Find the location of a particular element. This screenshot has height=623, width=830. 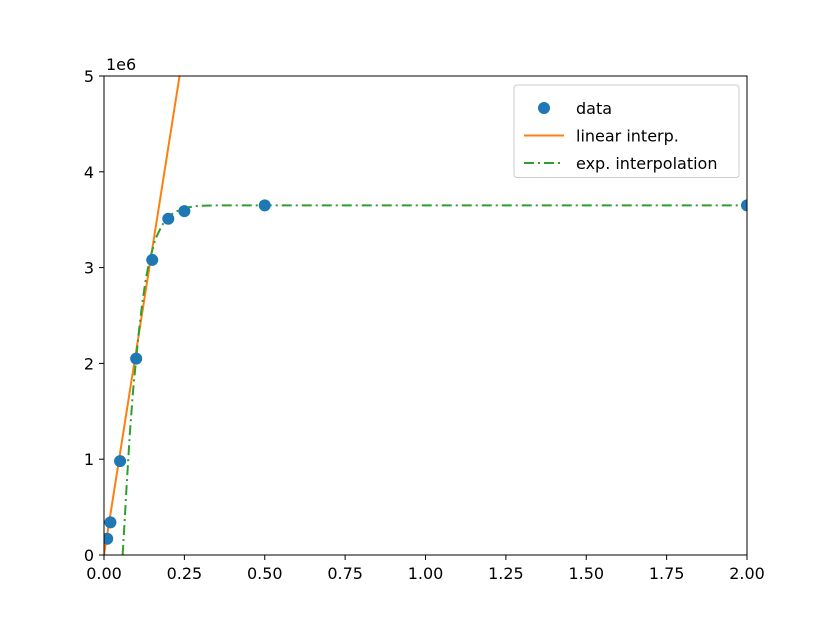

x-tick-label: 1.50 is located at coordinates (586, 573).